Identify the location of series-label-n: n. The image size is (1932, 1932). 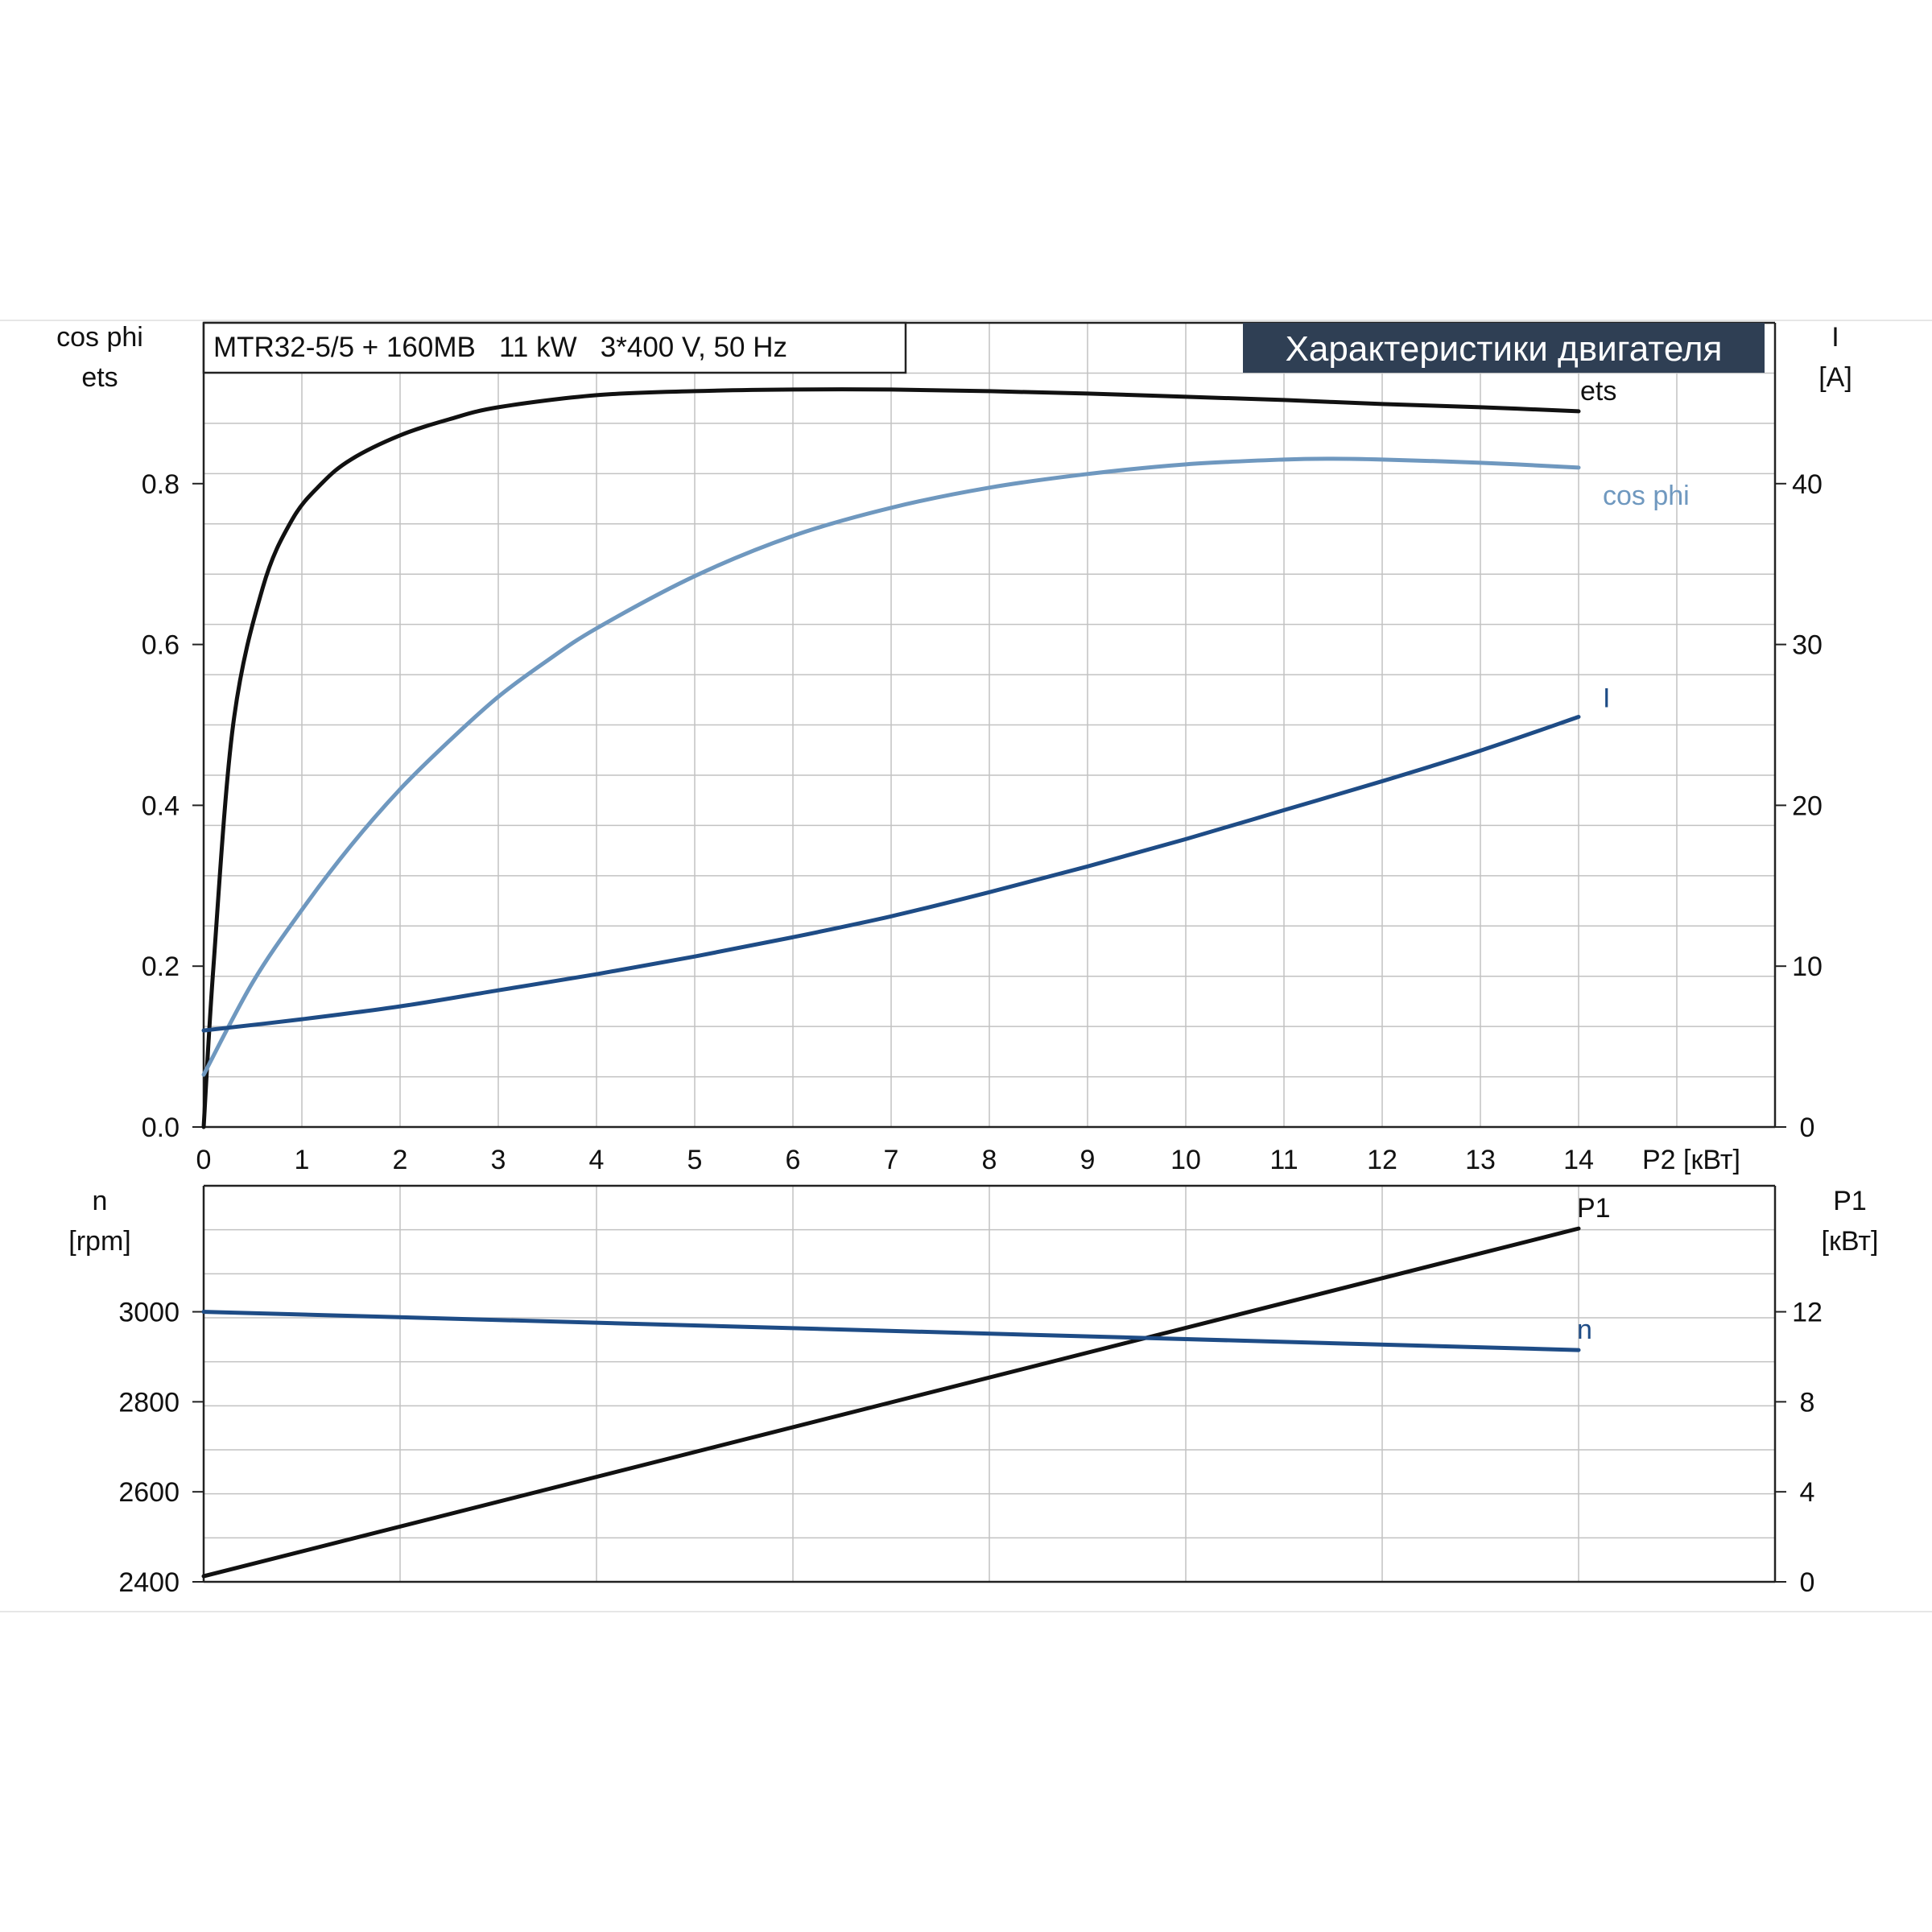
(1584, 1330).